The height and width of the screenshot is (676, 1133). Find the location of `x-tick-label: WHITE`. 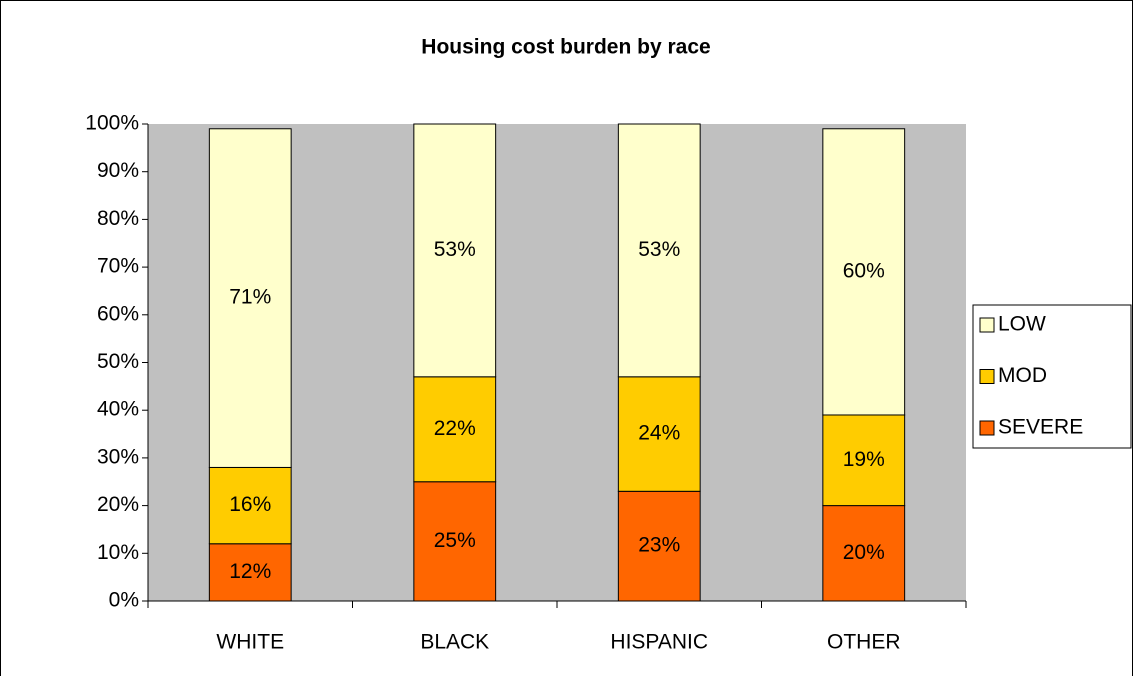

x-tick-label: WHITE is located at coordinates (250, 642).